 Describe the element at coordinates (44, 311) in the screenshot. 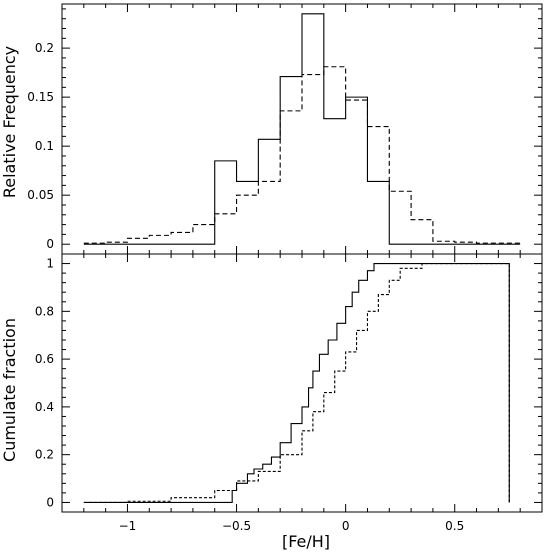

I see `y-tick-label: 0.8` at that location.